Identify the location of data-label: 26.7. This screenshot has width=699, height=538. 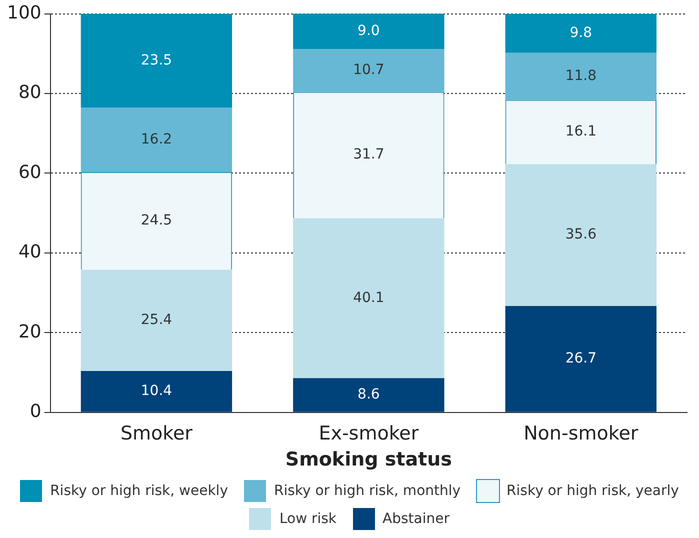
(580, 358).